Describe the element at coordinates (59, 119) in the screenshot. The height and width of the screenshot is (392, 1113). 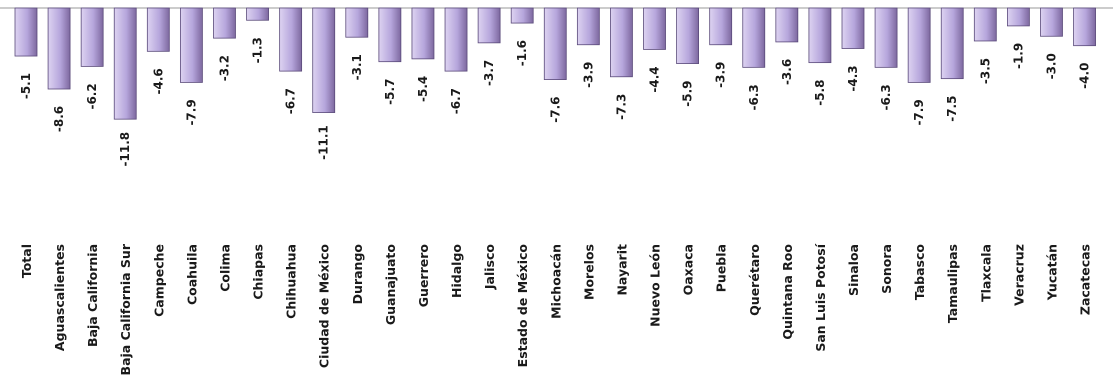
I see `bar-value-label: -8.6` at that location.